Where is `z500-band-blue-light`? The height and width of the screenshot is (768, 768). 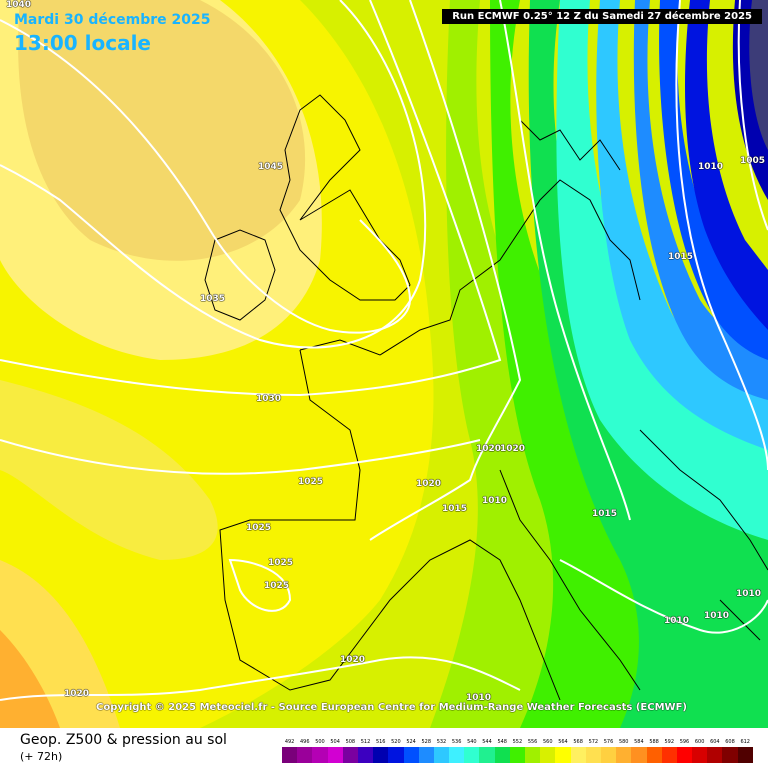
z500-band-blue-light is located at coordinates (700, 200).